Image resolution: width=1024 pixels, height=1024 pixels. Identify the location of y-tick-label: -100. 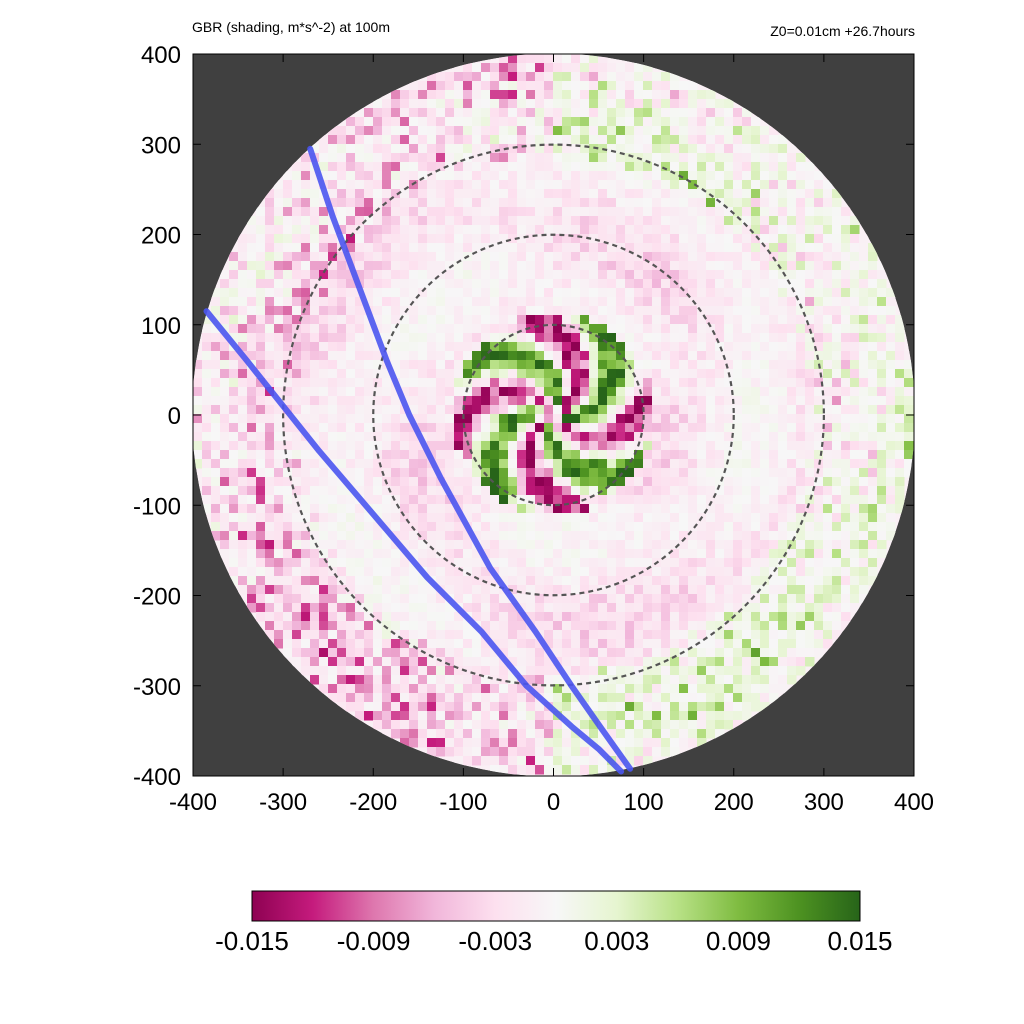
(157, 506).